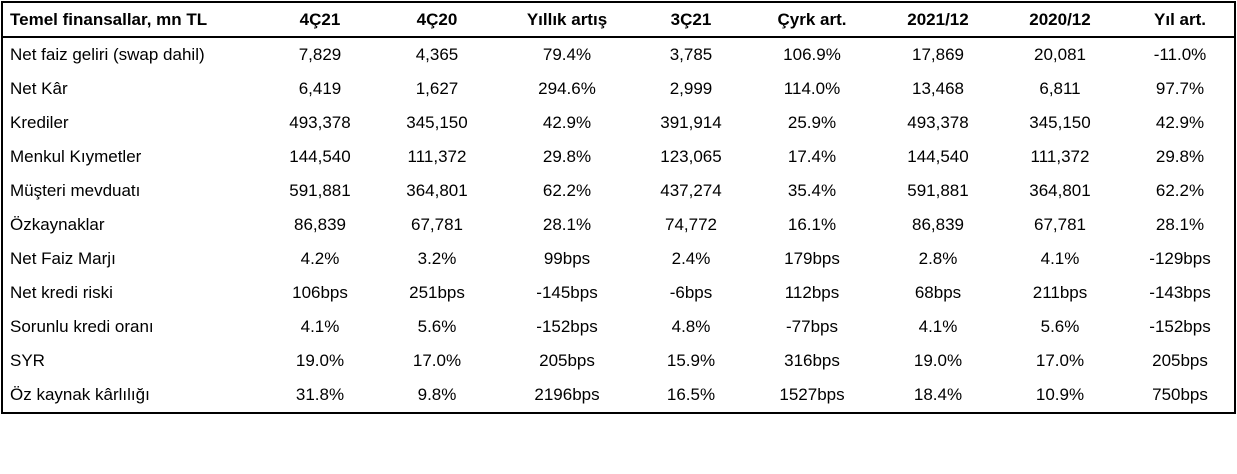  I want to click on cell: 2,999, so click(691, 88).